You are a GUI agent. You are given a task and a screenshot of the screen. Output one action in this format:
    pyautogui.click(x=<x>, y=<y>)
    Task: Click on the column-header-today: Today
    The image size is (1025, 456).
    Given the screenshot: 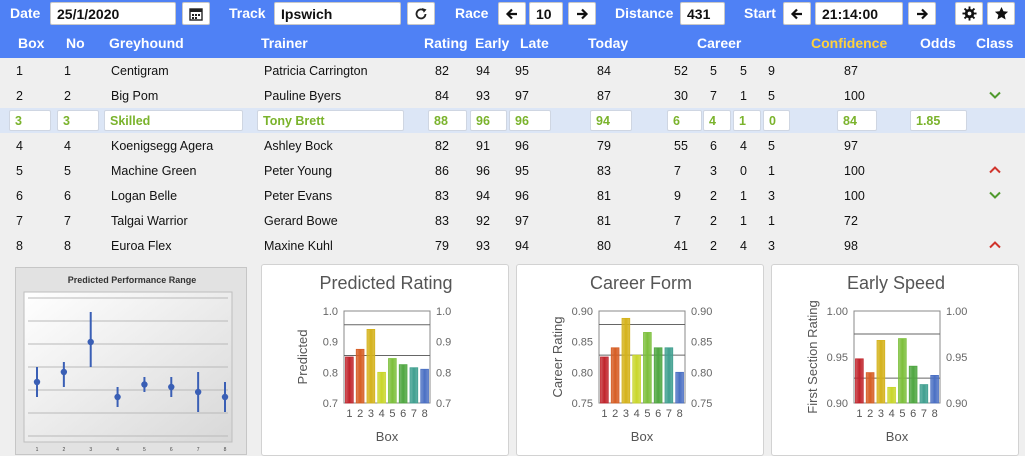 What is the action you would take?
    pyautogui.click(x=608, y=43)
    